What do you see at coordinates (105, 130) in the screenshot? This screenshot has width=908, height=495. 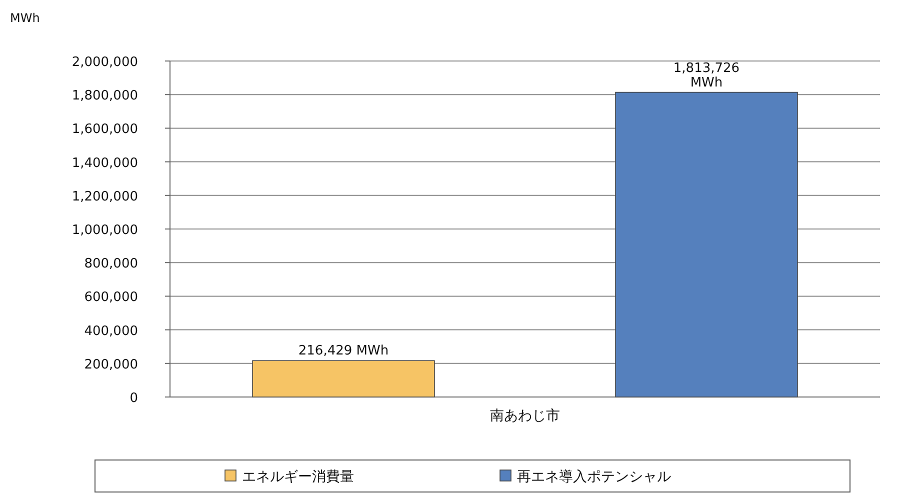 I see `y-tick-label: 1,600,000` at bounding box center [105, 130].